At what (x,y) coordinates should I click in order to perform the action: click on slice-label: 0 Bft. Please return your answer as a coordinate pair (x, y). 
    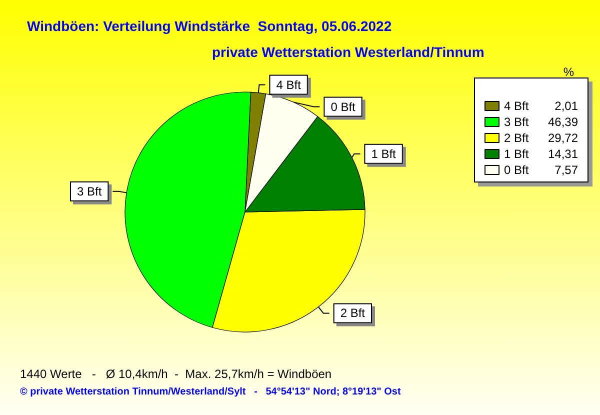
    Looking at the image, I should click on (343, 107).